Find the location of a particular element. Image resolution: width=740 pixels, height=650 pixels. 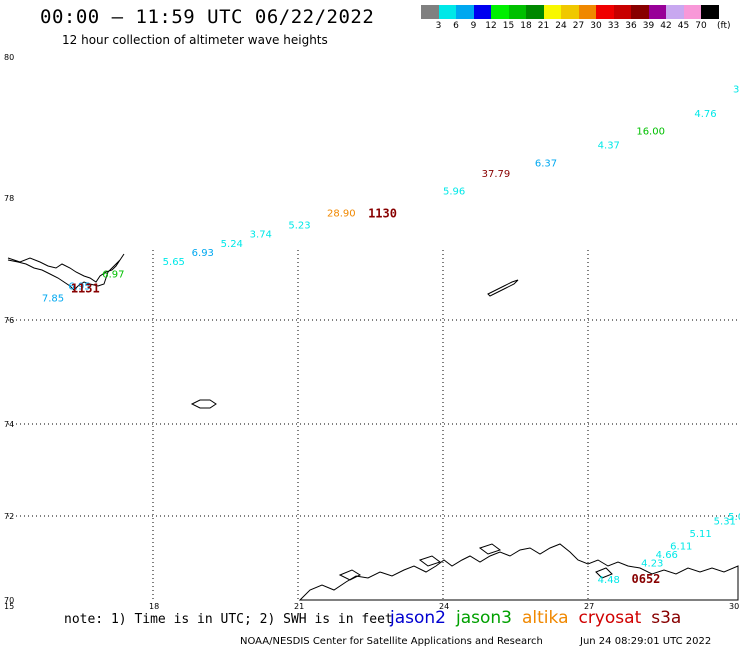

scale-tick: 21 is located at coordinates (543, 26).